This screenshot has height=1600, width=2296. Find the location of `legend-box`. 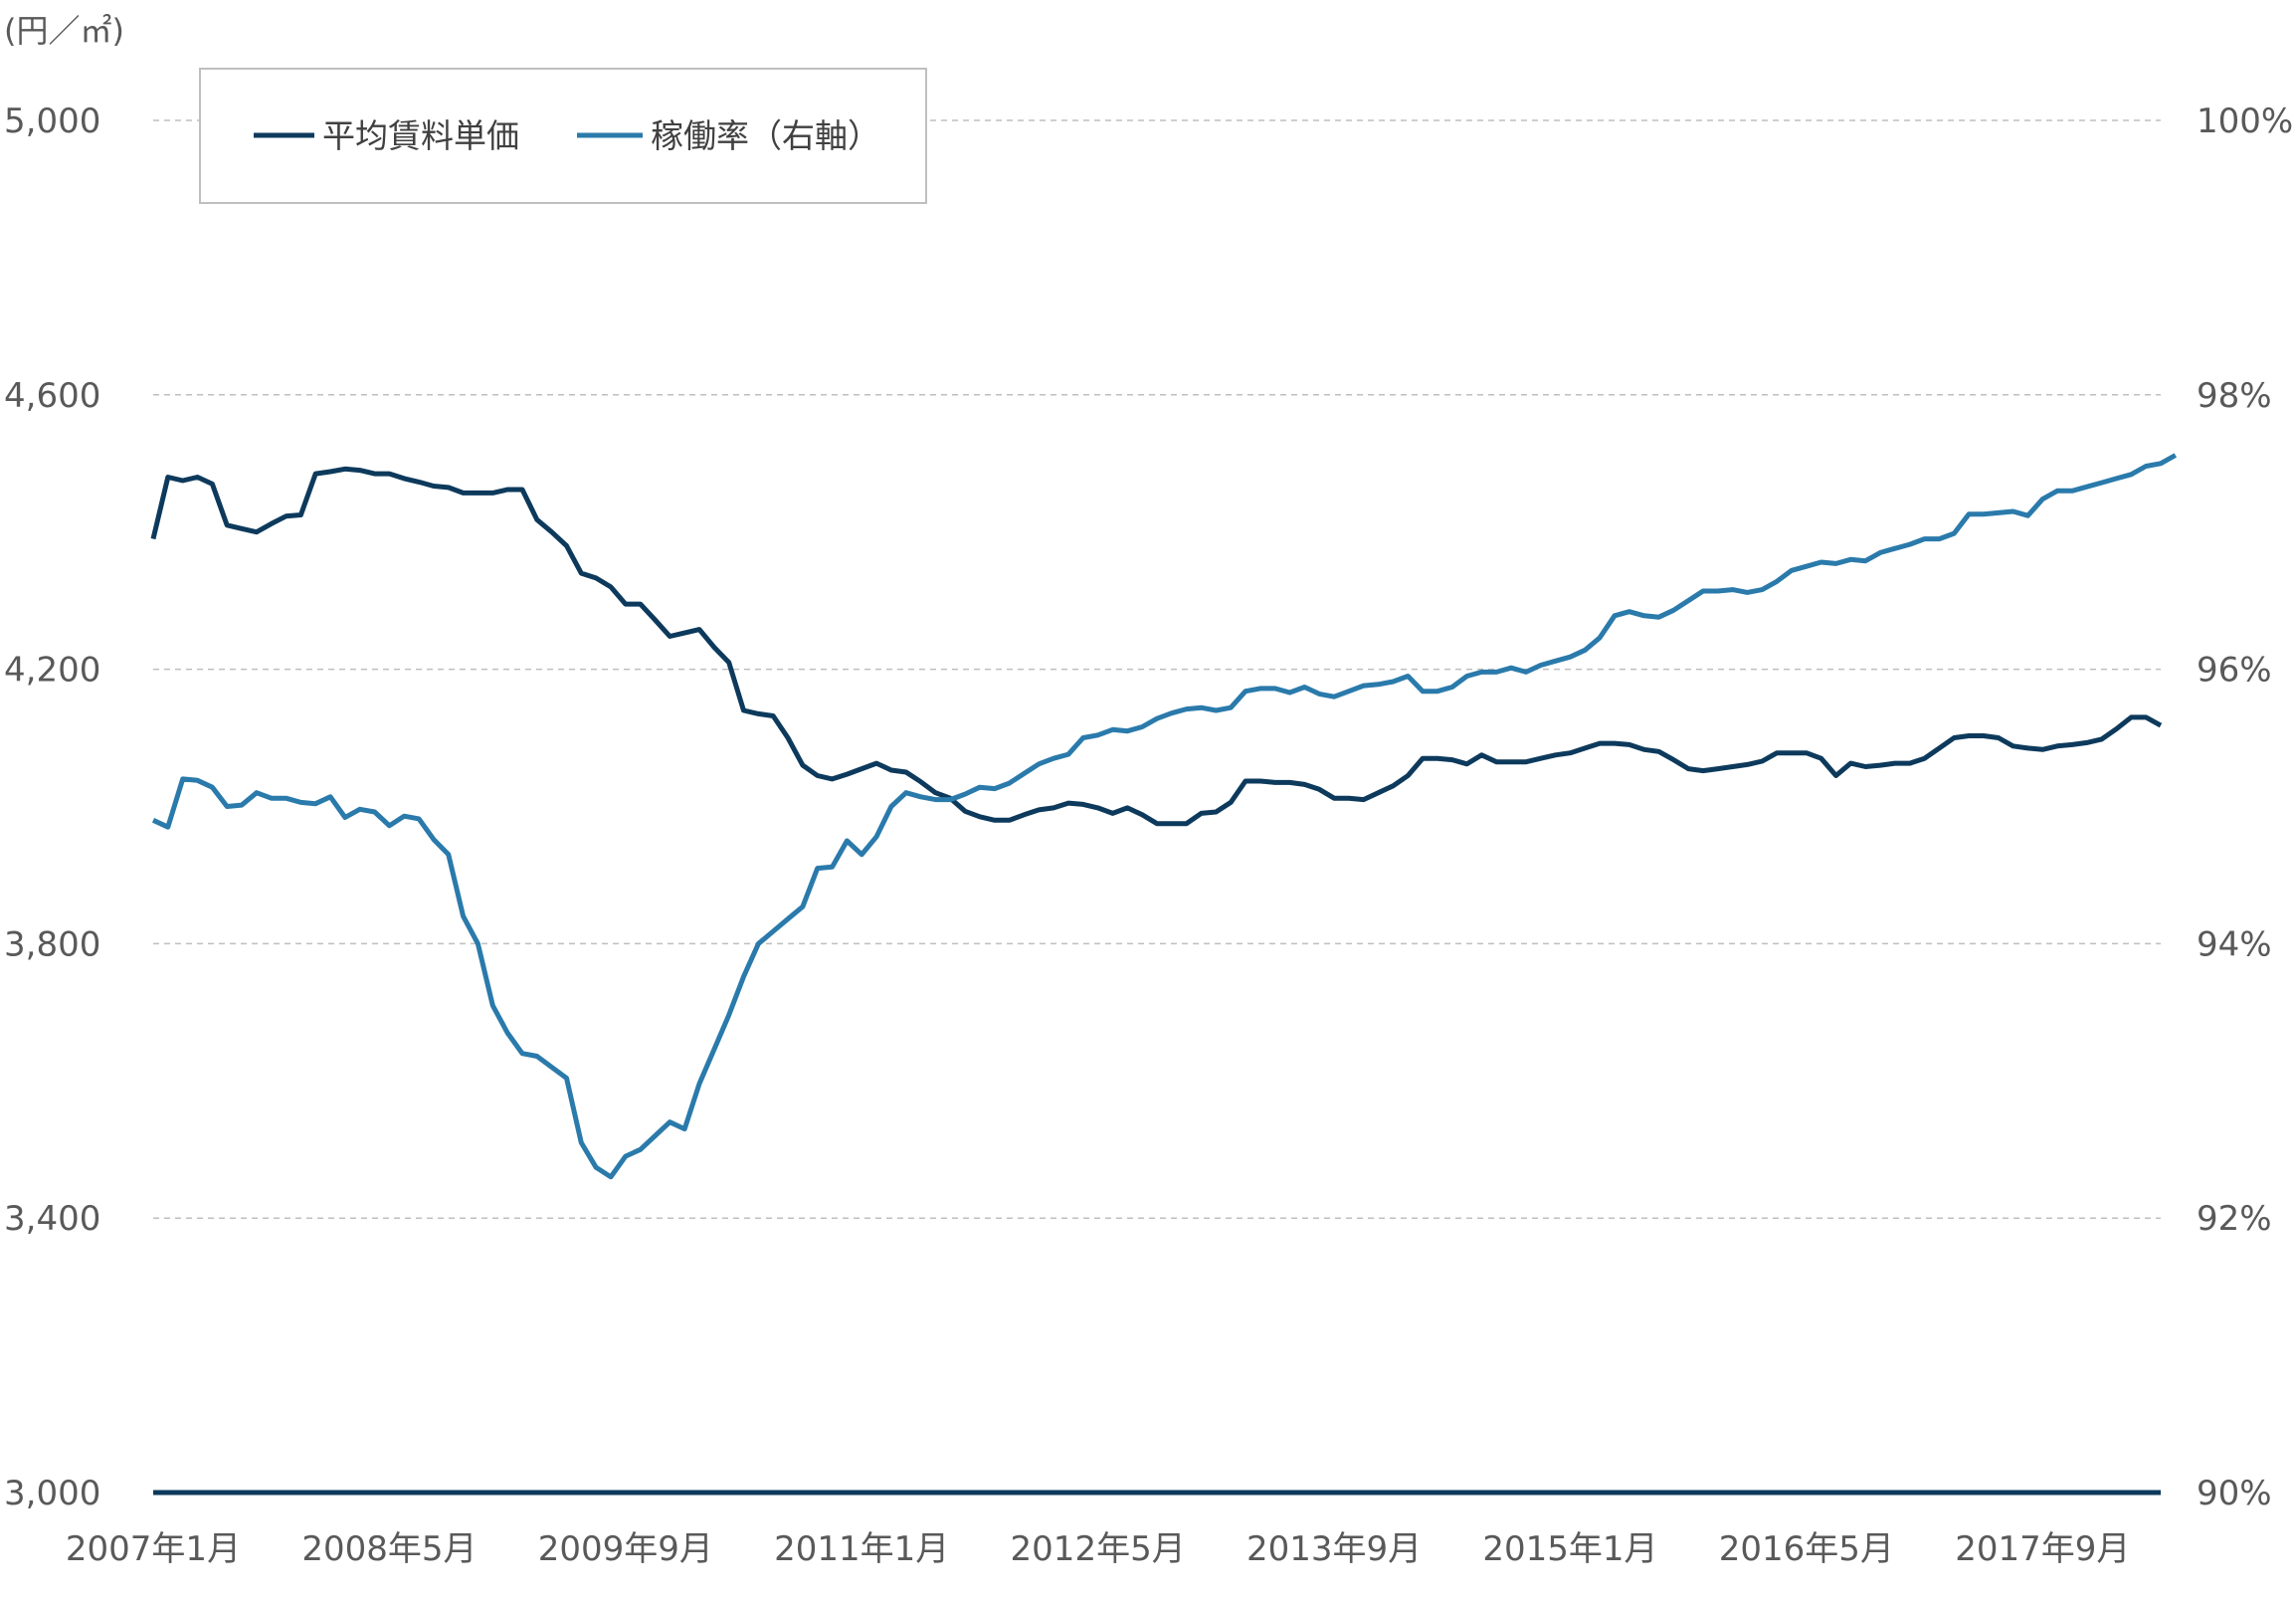

legend-box is located at coordinates (563, 136).